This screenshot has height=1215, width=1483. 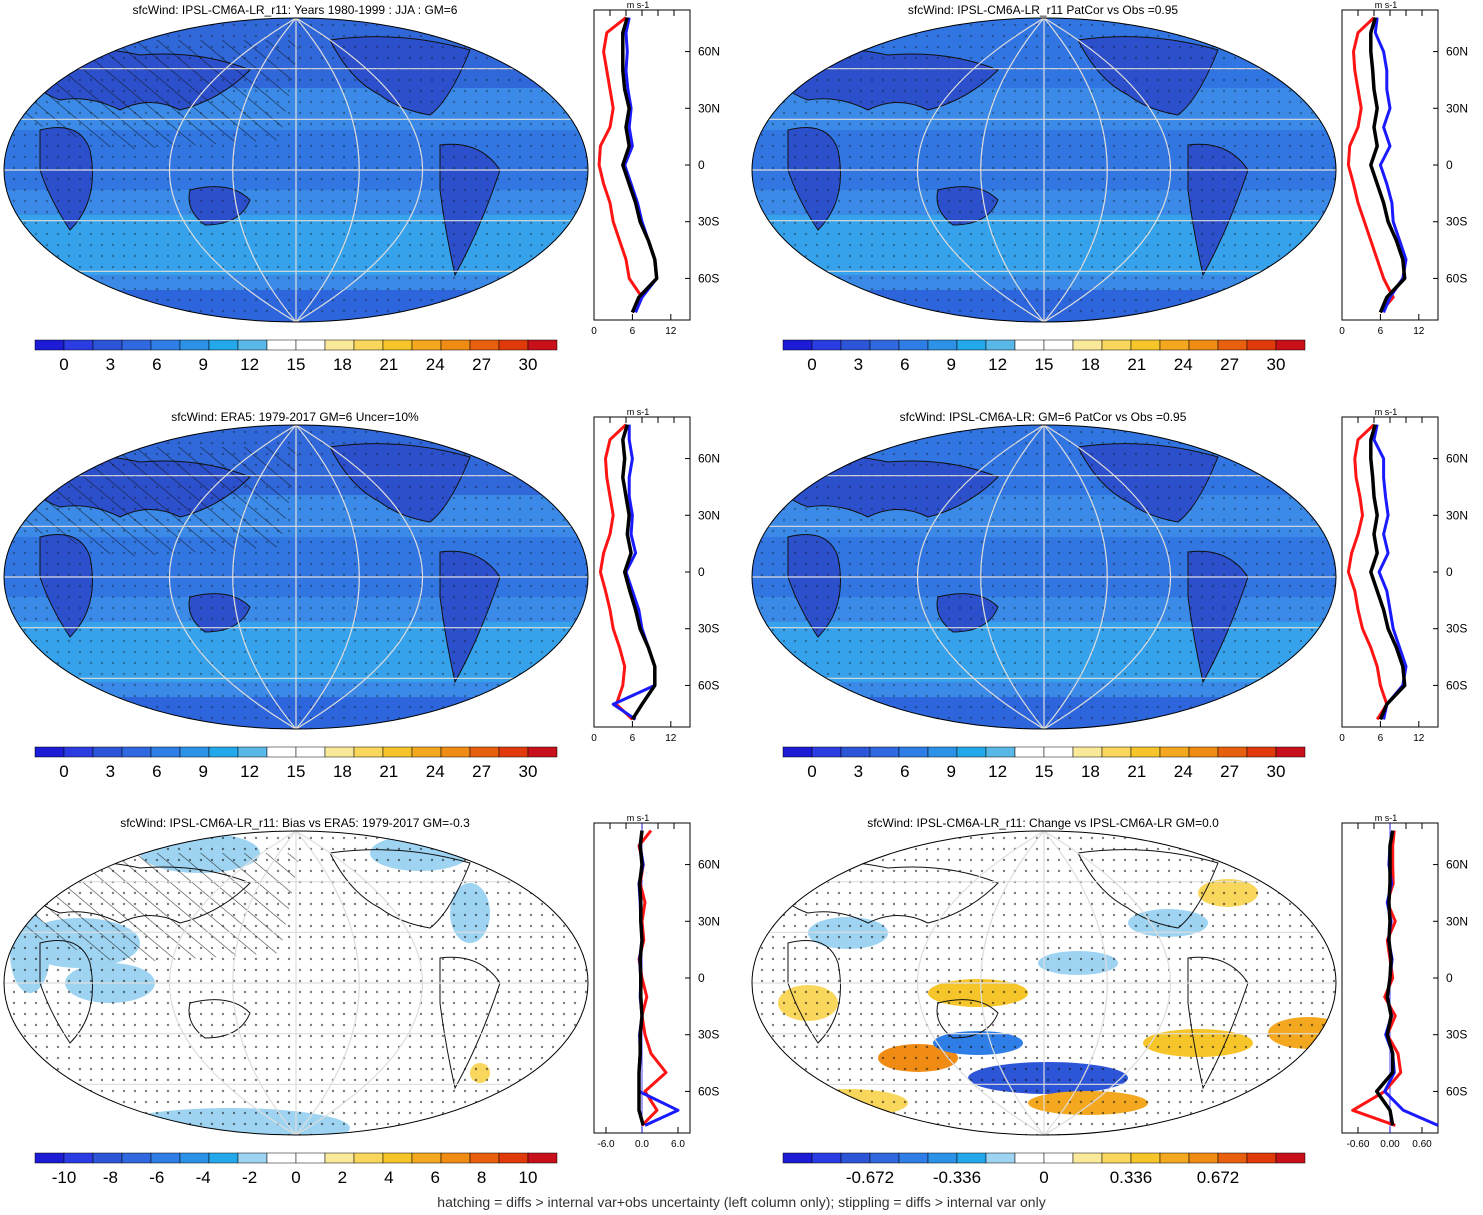 What do you see at coordinates (296, 577) in the screenshot?
I see `map-outline` at bounding box center [296, 577].